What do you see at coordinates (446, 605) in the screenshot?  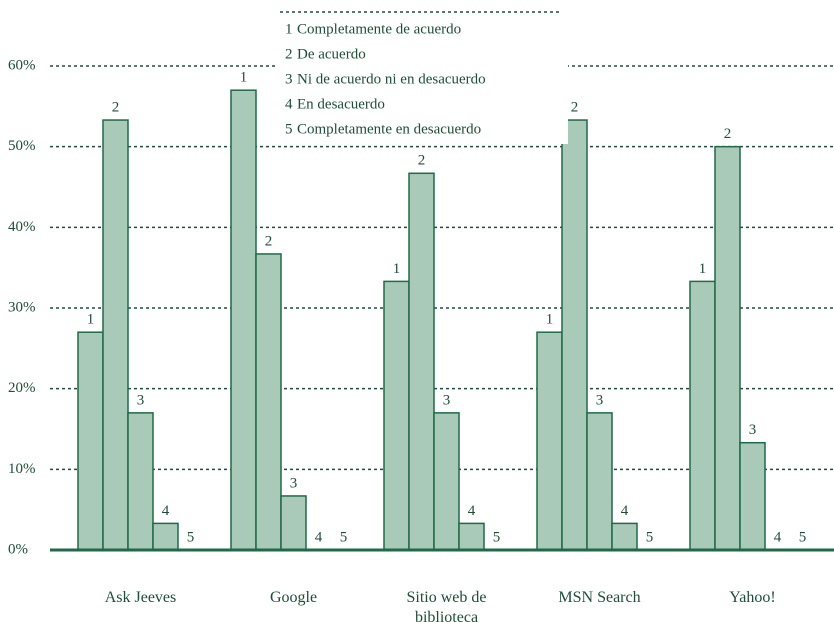 I see `x-tick-label: Sitio web de biblioteca` at bounding box center [446, 605].